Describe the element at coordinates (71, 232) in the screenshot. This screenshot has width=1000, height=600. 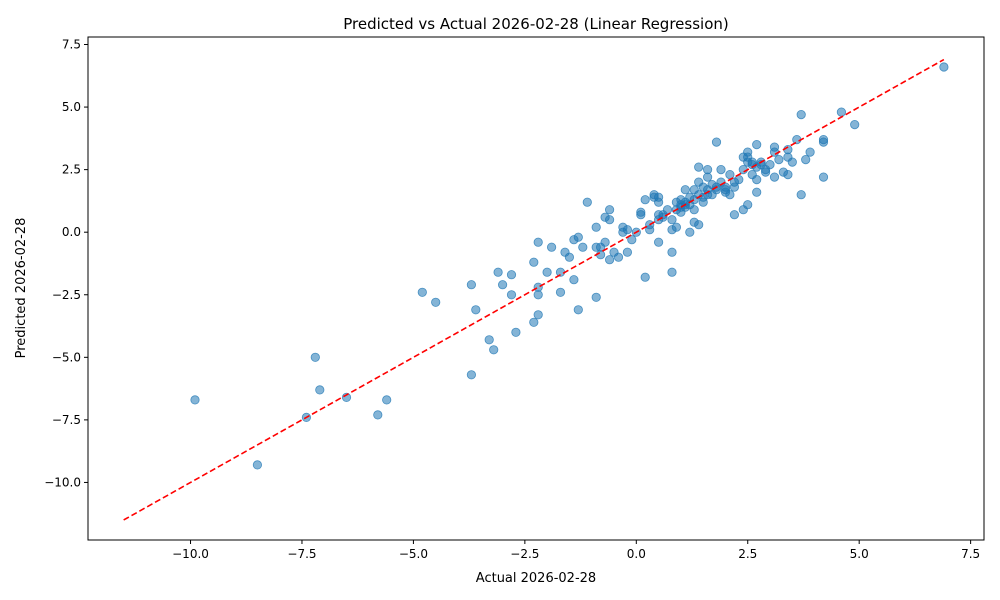
I see `y-tick-label: 0.0` at that location.